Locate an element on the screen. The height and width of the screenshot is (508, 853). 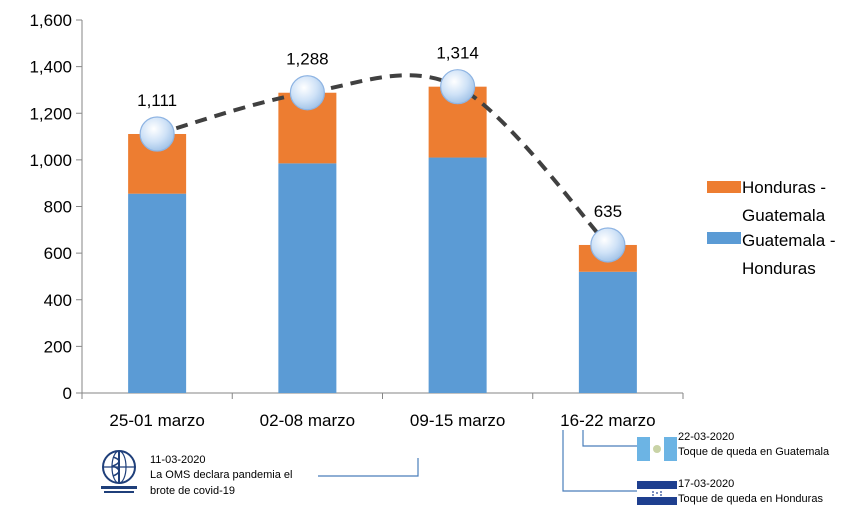
y-tick-label: 0 is located at coordinates (67, 393).